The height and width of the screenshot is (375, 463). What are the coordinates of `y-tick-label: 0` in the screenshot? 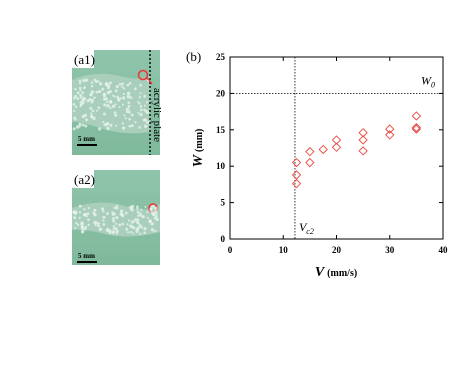 It's located at (223, 239).